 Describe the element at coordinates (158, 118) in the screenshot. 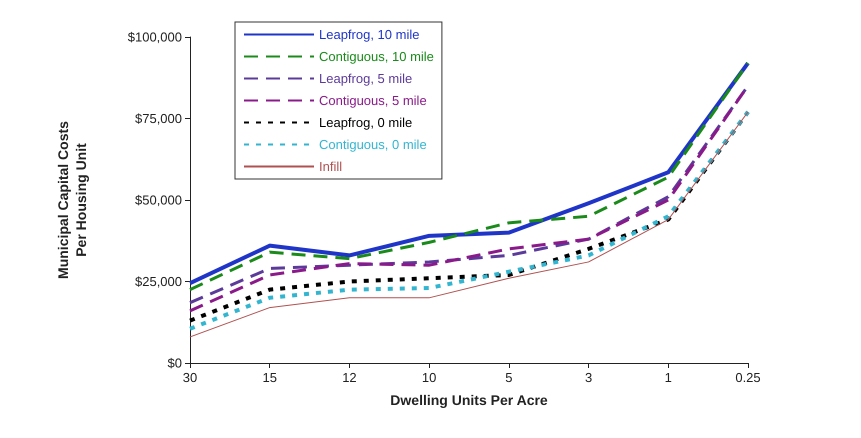

I see `y-tick-label: $75,000` at that location.